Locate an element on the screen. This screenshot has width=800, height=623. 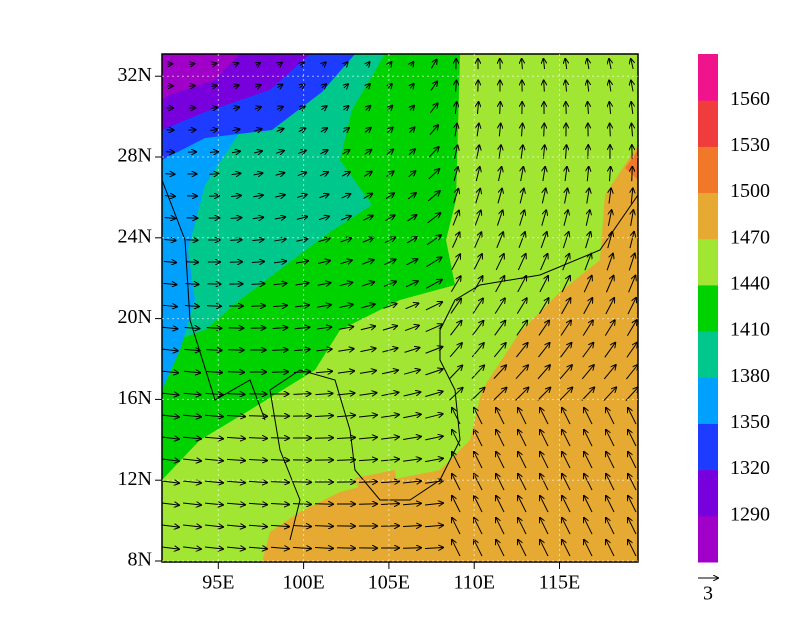
y-tick-label: 8N is located at coordinates (140, 560).